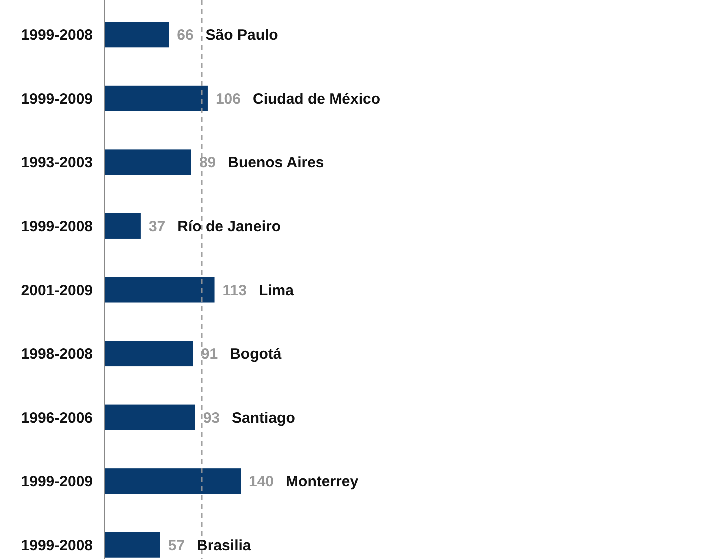 This screenshot has width=725, height=559. What do you see at coordinates (229, 99) in the screenshot?
I see `data-label: 106` at bounding box center [229, 99].